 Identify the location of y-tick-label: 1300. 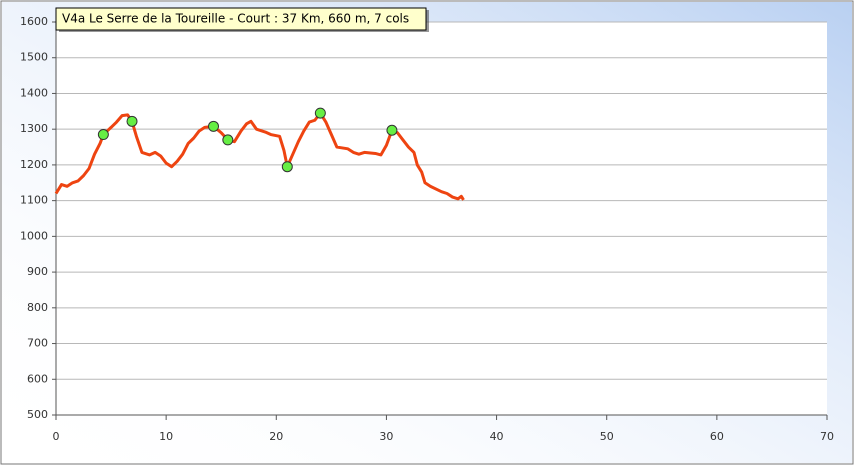
(34, 128).